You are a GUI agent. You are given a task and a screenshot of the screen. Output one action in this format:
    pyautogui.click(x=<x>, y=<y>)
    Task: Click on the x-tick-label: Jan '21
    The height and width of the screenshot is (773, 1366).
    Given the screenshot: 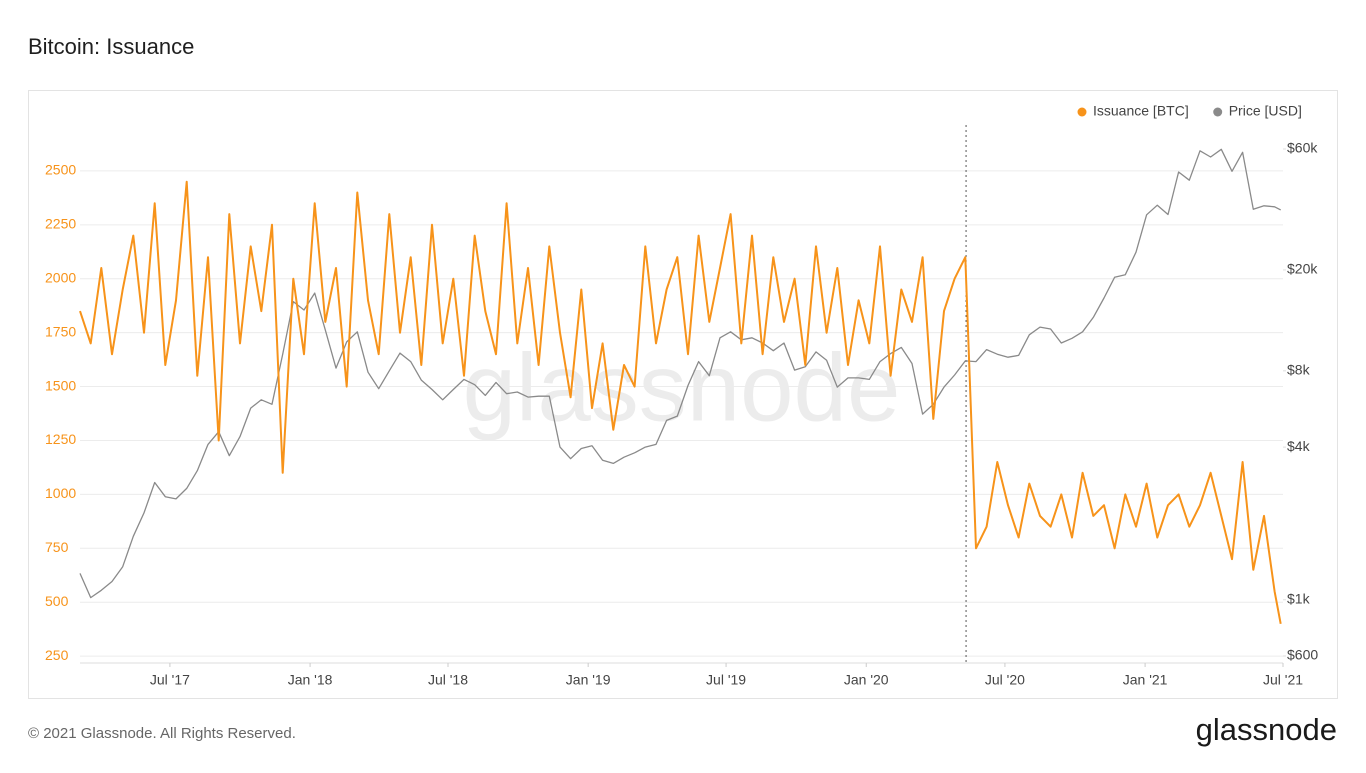 What is the action you would take?
    pyautogui.click(x=1145, y=680)
    